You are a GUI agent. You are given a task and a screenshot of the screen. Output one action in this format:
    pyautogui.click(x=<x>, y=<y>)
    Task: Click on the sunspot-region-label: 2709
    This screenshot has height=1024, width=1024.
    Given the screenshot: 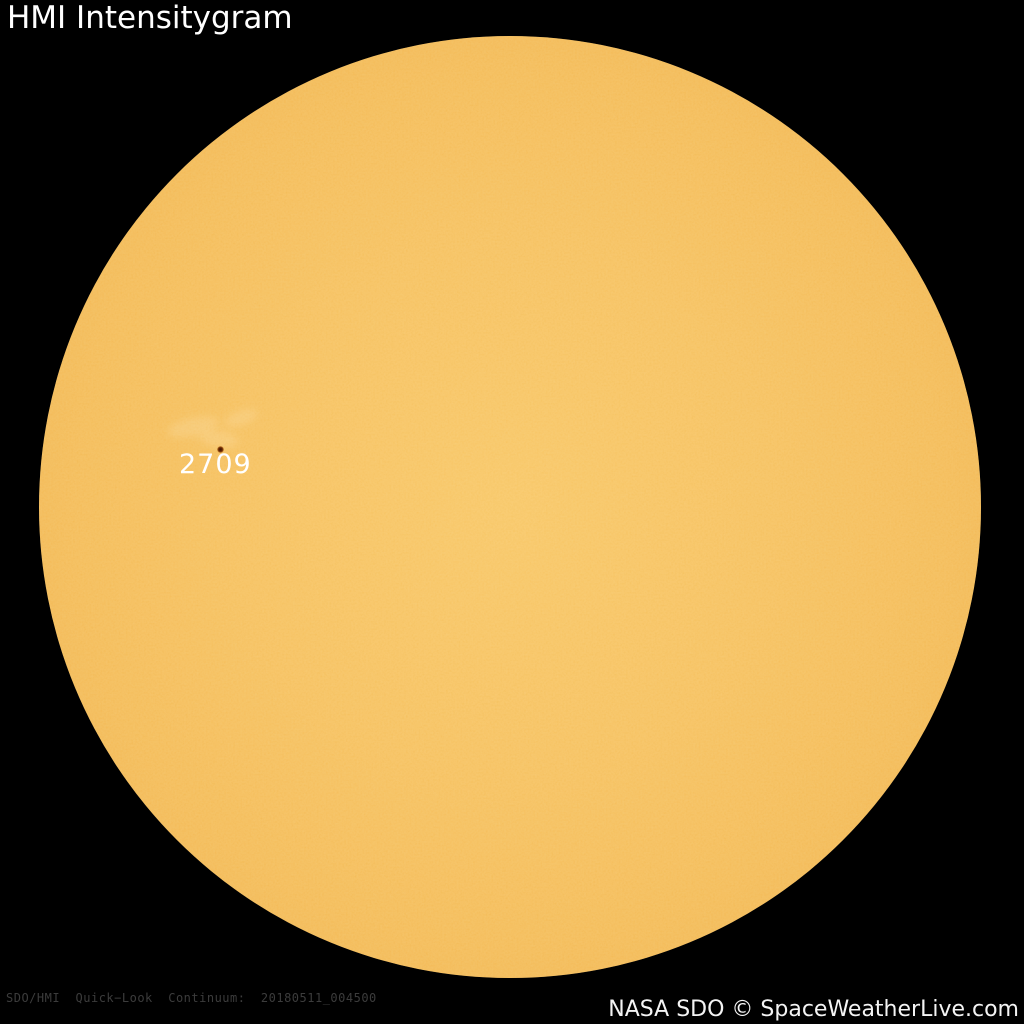 What is the action you would take?
    pyautogui.click(x=215, y=464)
    